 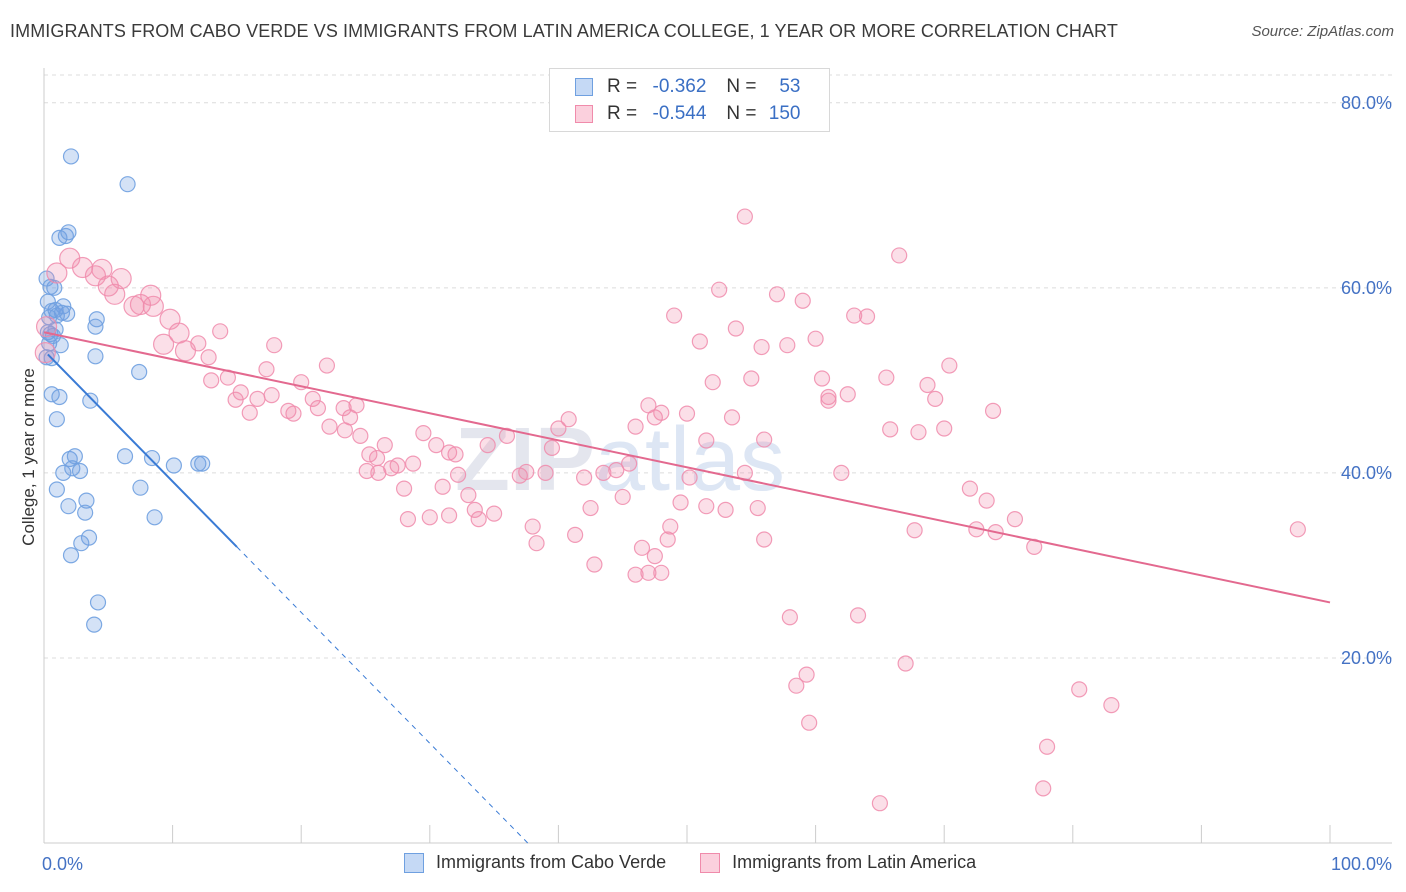 I want to click on legend-label-cabo-verde: Immigrants from Cabo Verde, so click(x=551, y=862).